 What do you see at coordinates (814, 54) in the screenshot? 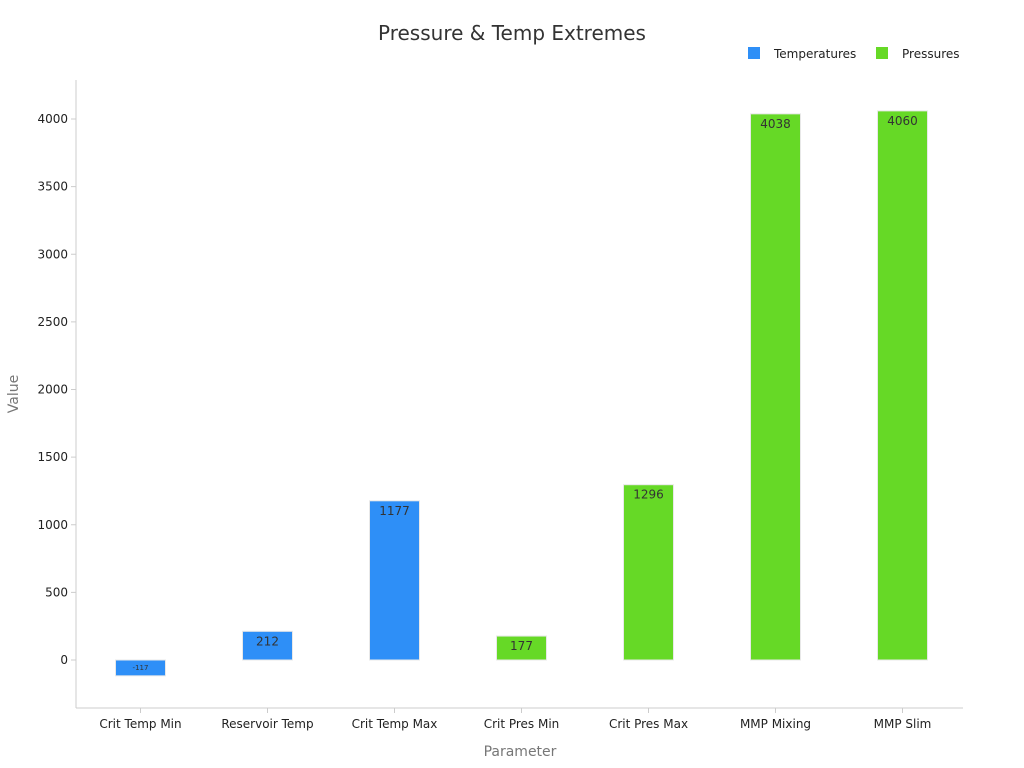
I see `legend-label: Temperatures` at bounding box center [814, 54].